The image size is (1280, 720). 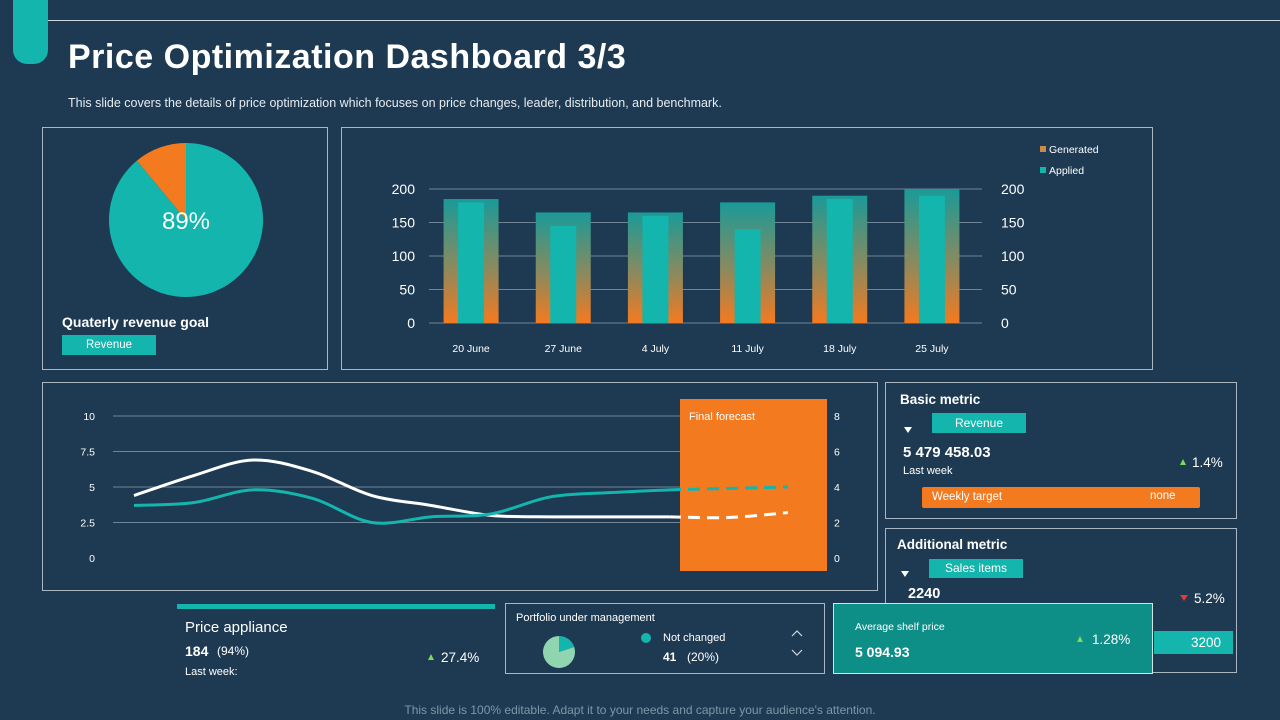 What do you see at coordinates (136, 322) in the screenshot?
I see `revenue-goal-label: Quaterly revenue goal` at bounding box center [136, 322].